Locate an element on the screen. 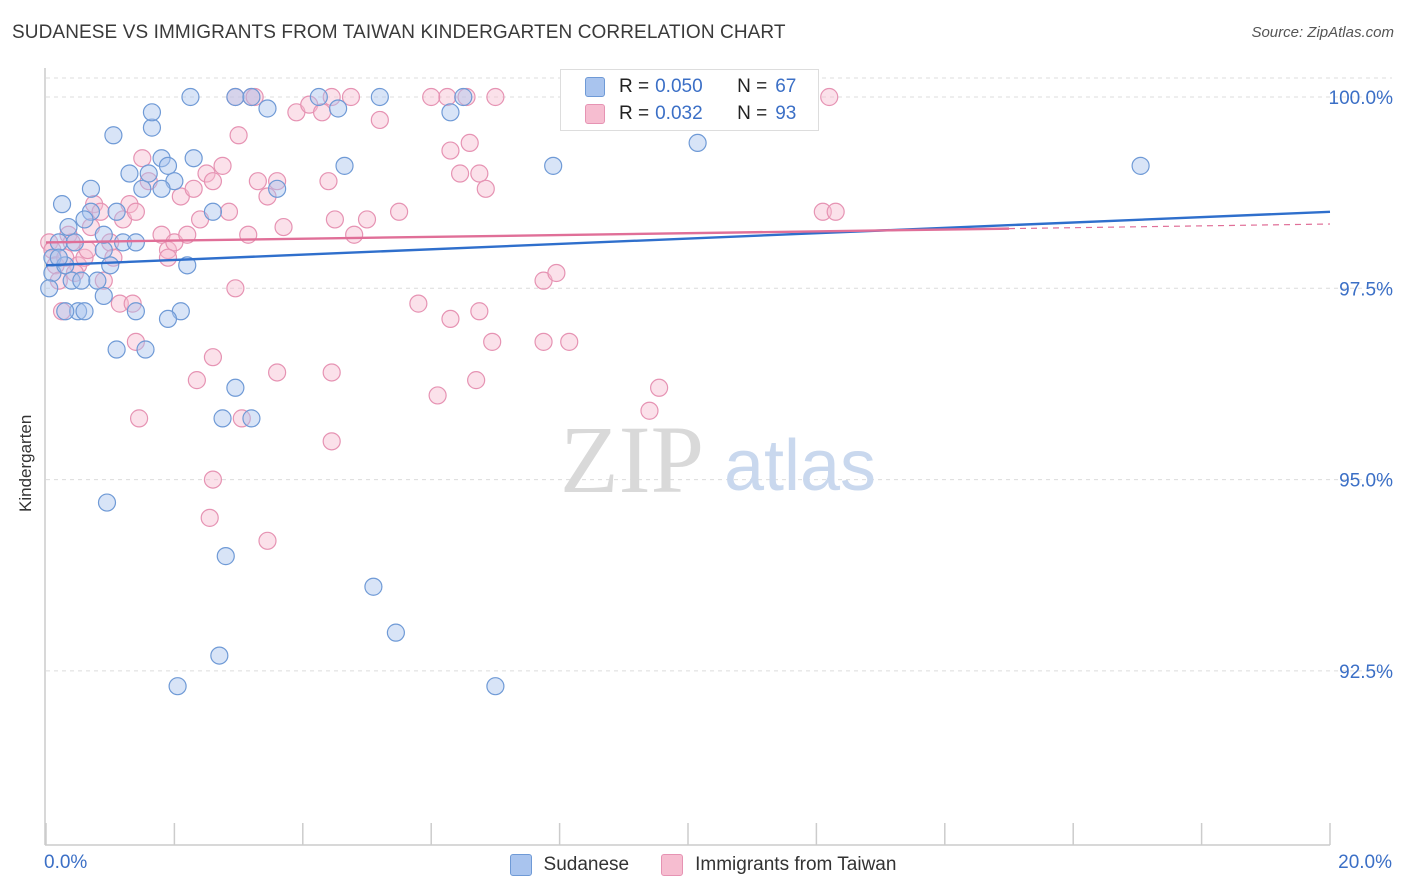 Image resolution: width=1406 pixels, height=892 pixels. watermark-zip: ZIP is located at coordinates (632, 459).